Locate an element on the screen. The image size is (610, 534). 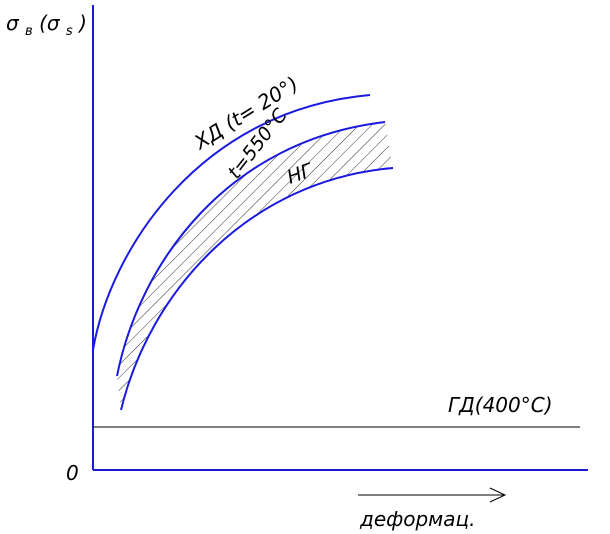
y-close: ) is located at coordinates (82, 23).